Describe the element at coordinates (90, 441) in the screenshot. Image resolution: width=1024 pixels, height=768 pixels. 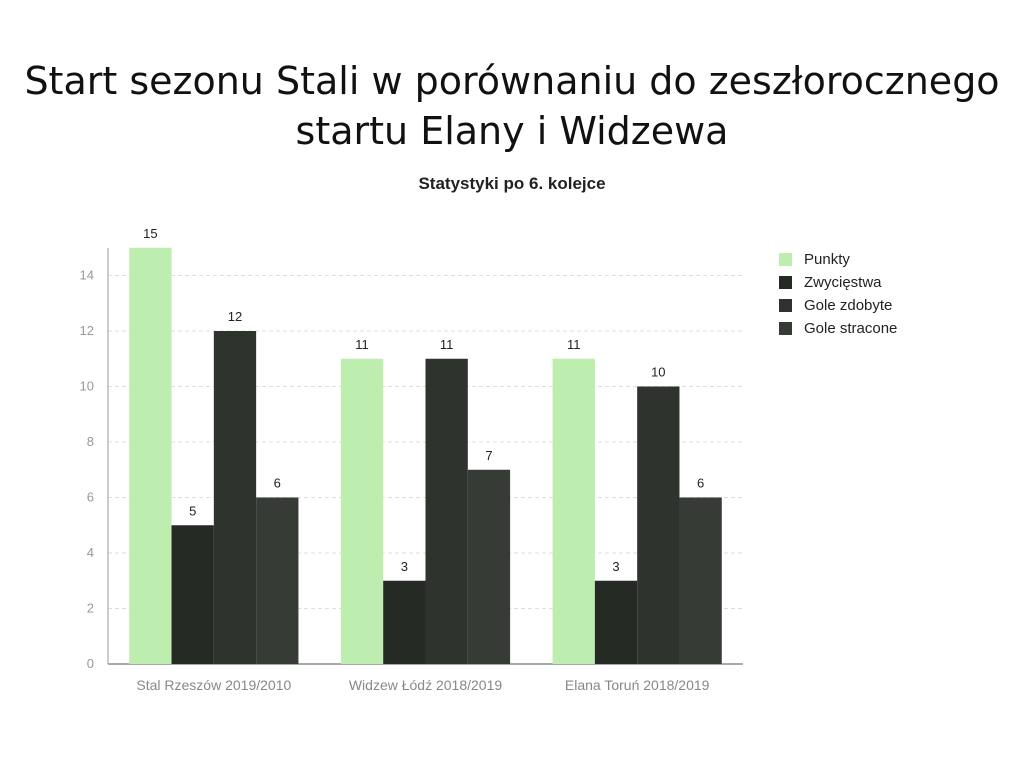
I see `y-tick-label: 8` at that location.